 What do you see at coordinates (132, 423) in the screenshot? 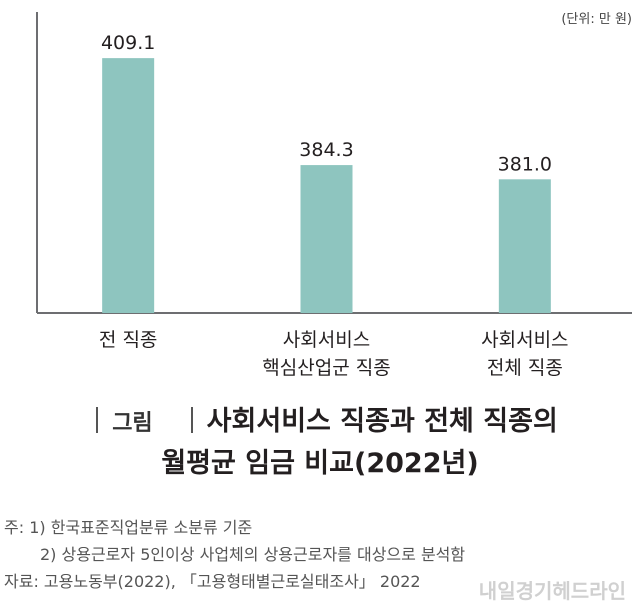
I see `figure-label: 그림` at bounding box center [132, 423].